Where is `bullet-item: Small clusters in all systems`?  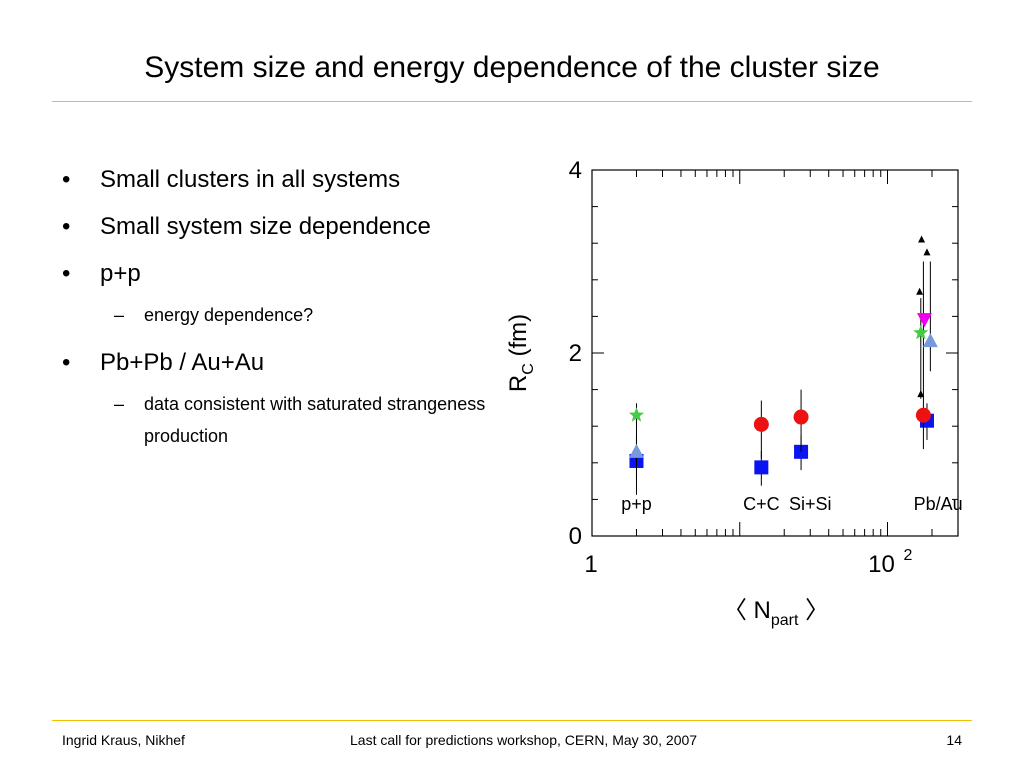 bullet-item: Small clusters in all systems is located at coordinates (285, 180).